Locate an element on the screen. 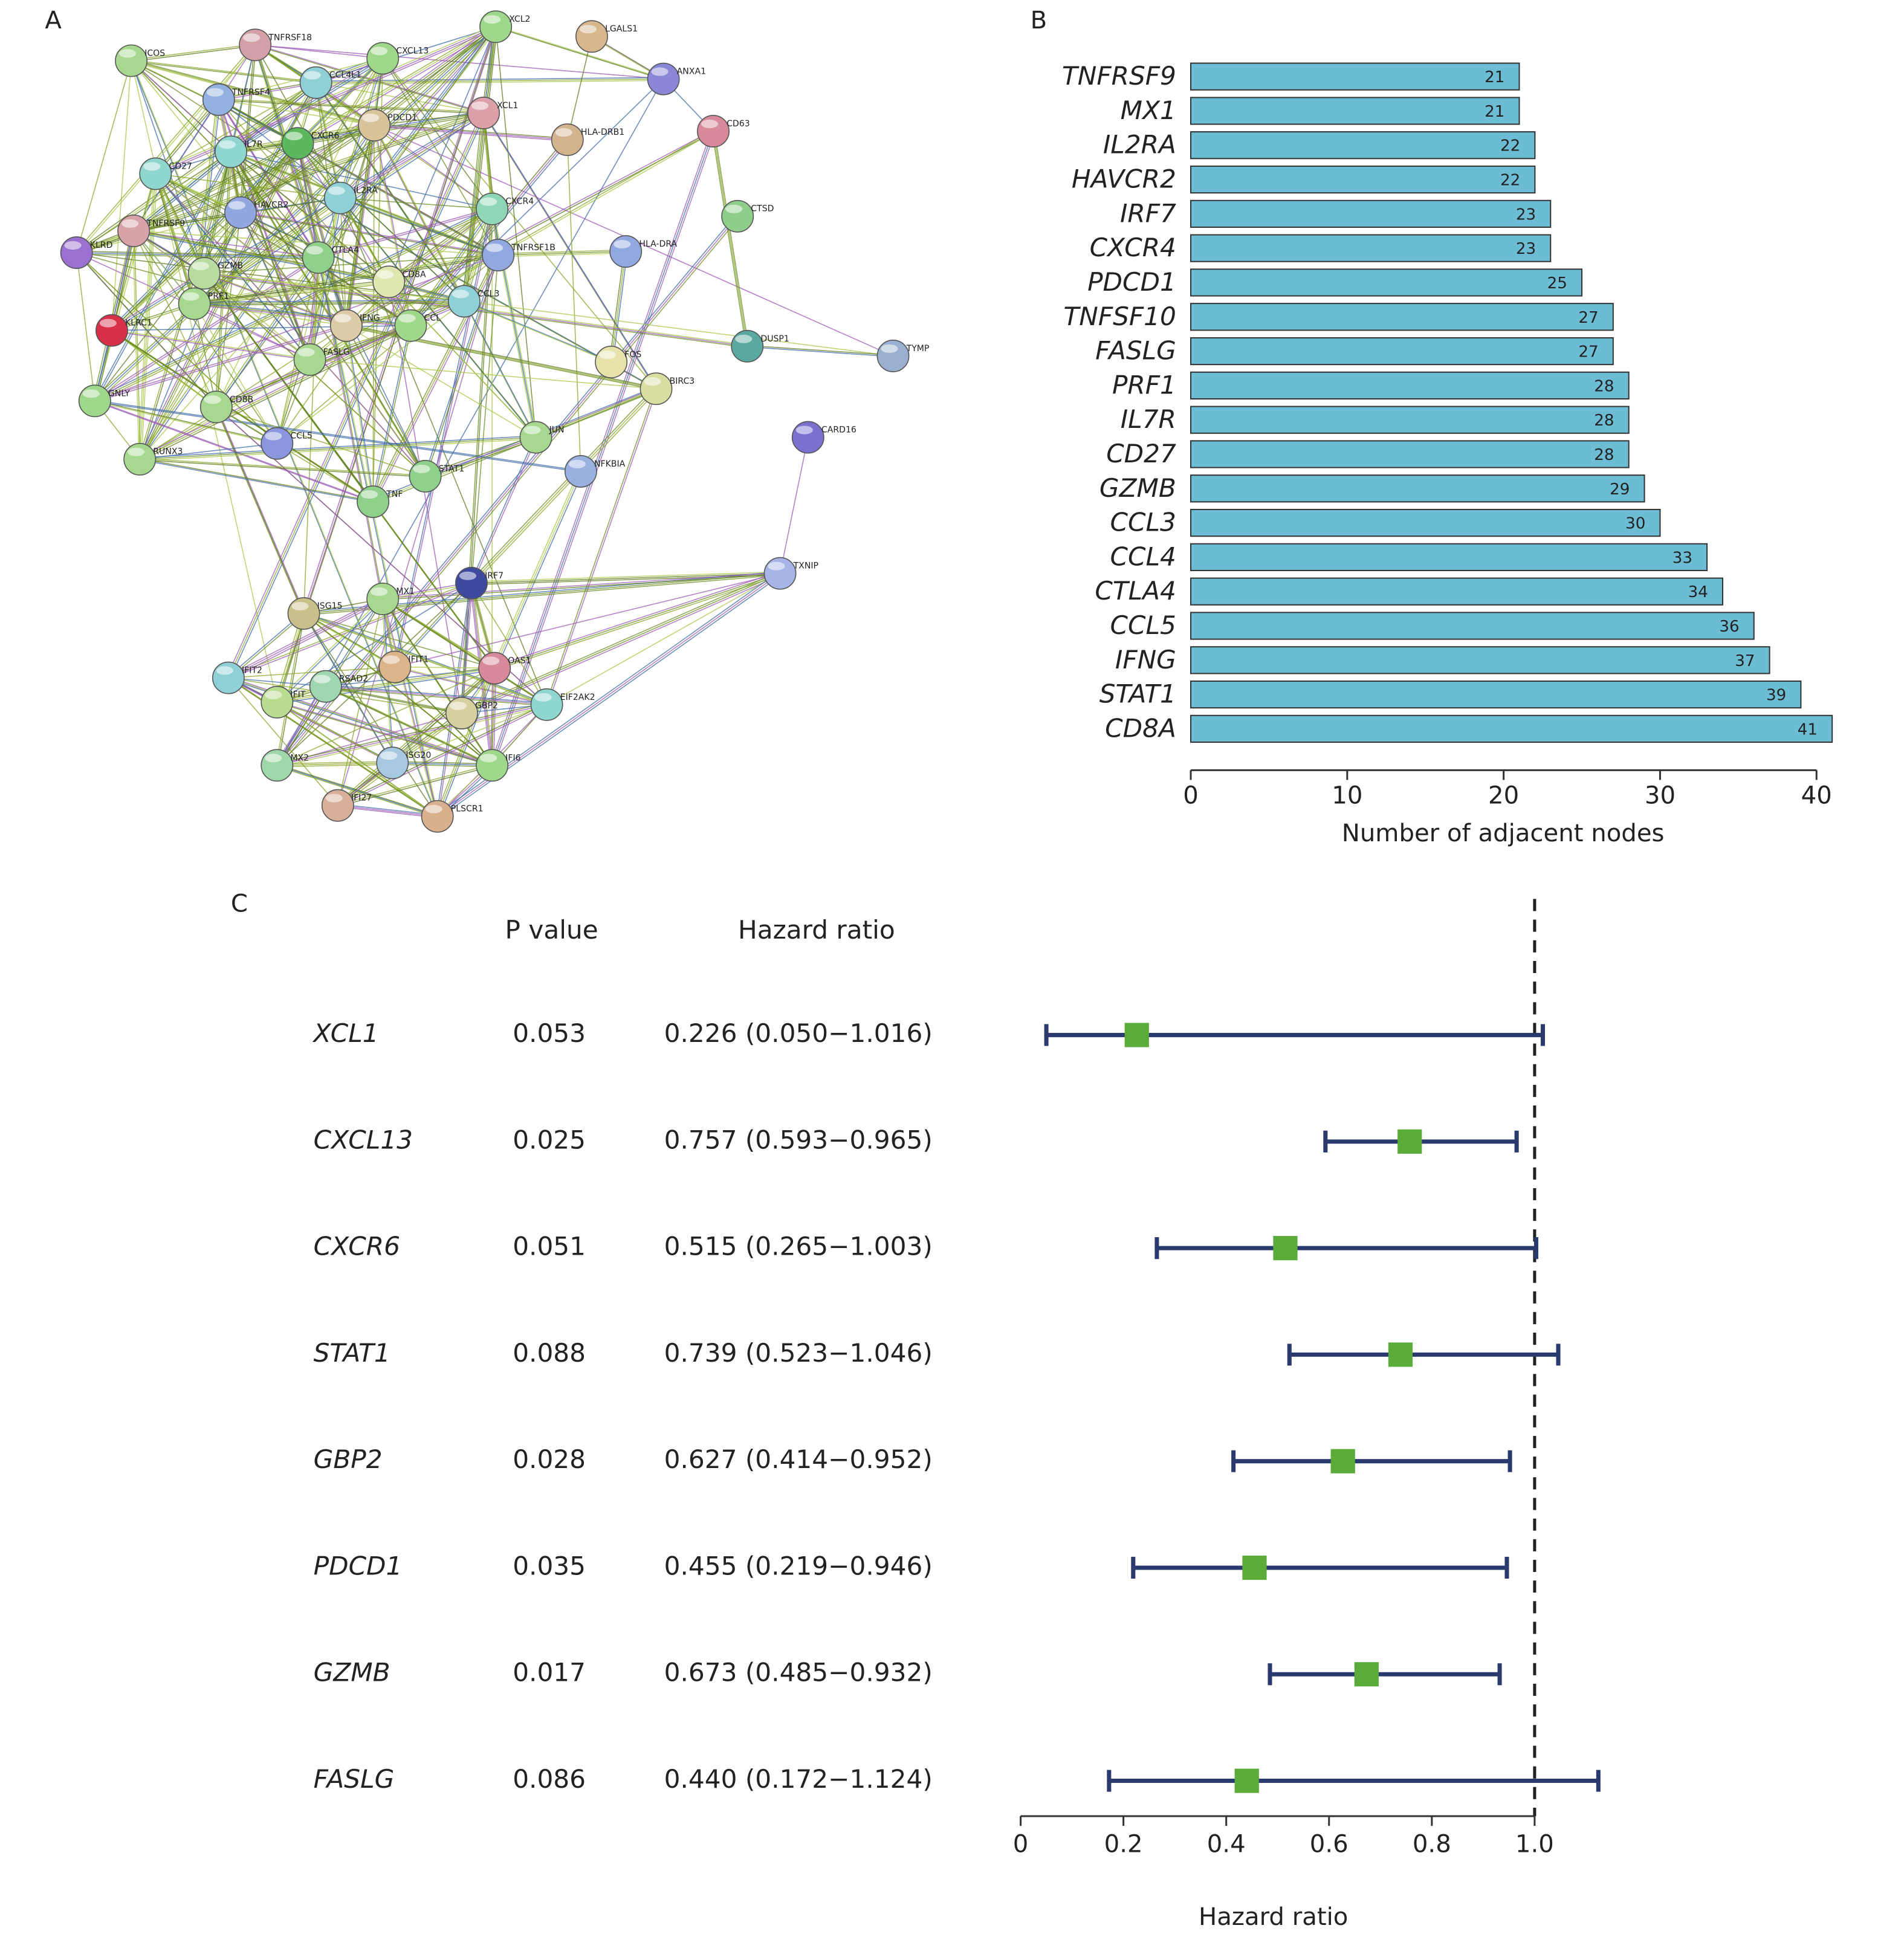 The width and height of the screenshot is (1904, 1934). node-label: GNLY is located at coordinates (119, 393).